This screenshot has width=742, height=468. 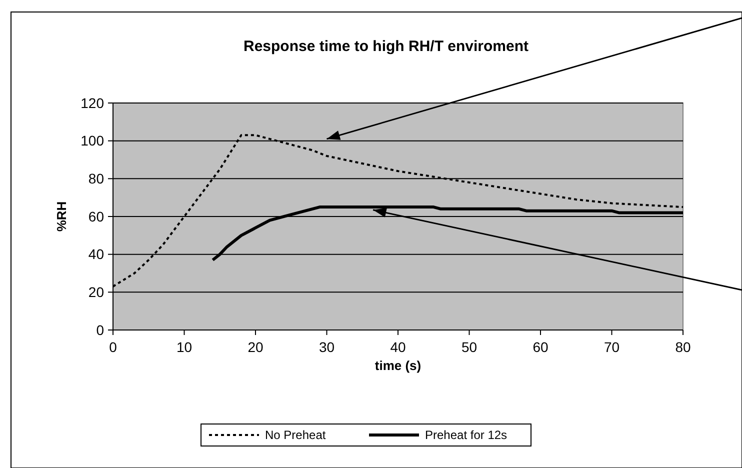 What do you see at coordinates (540, 347) in the screenshot?
I see `x-tick-label: 60` at bounding box center [540, 347].